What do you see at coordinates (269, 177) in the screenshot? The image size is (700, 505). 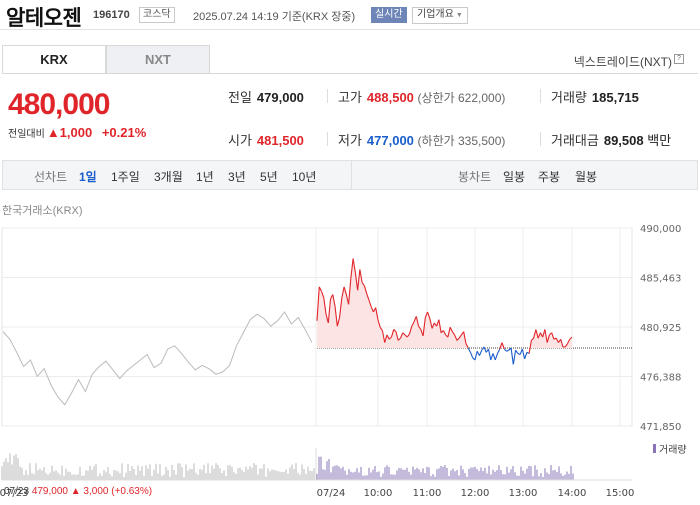 I see `period-5y: 5년` at bounding box center [269, 177].